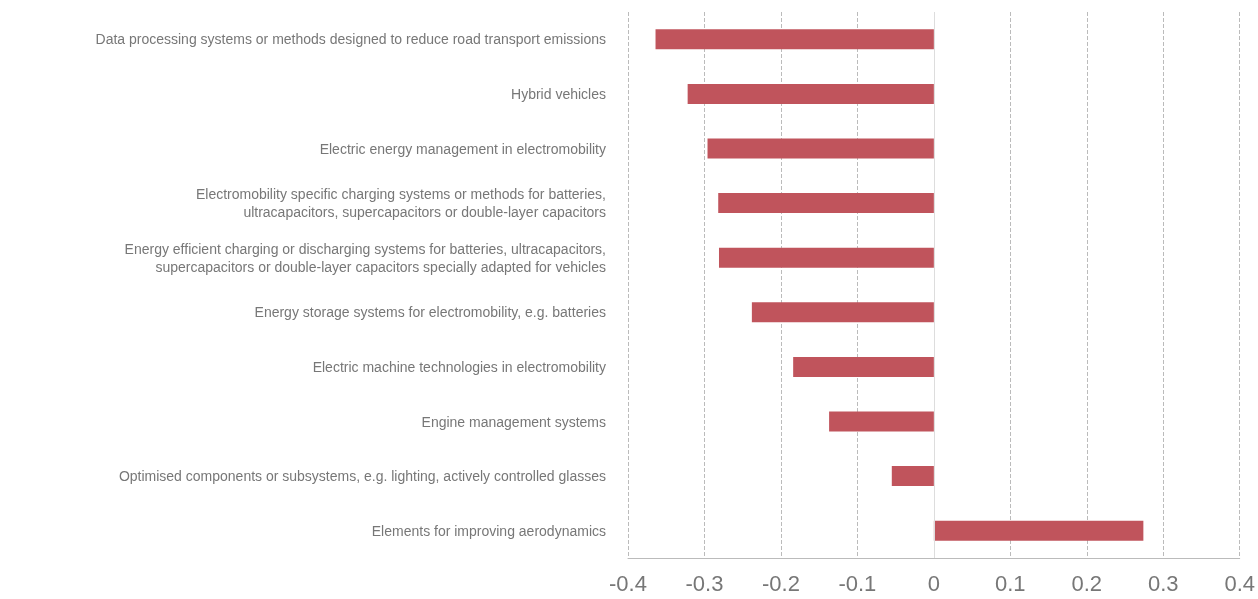 This screenshot has height=599, width=1258. Describe the element at coordinates (488, 530) in the screenshot. I see `y-tick-label: Elements for improving aerodynamics` at that location.